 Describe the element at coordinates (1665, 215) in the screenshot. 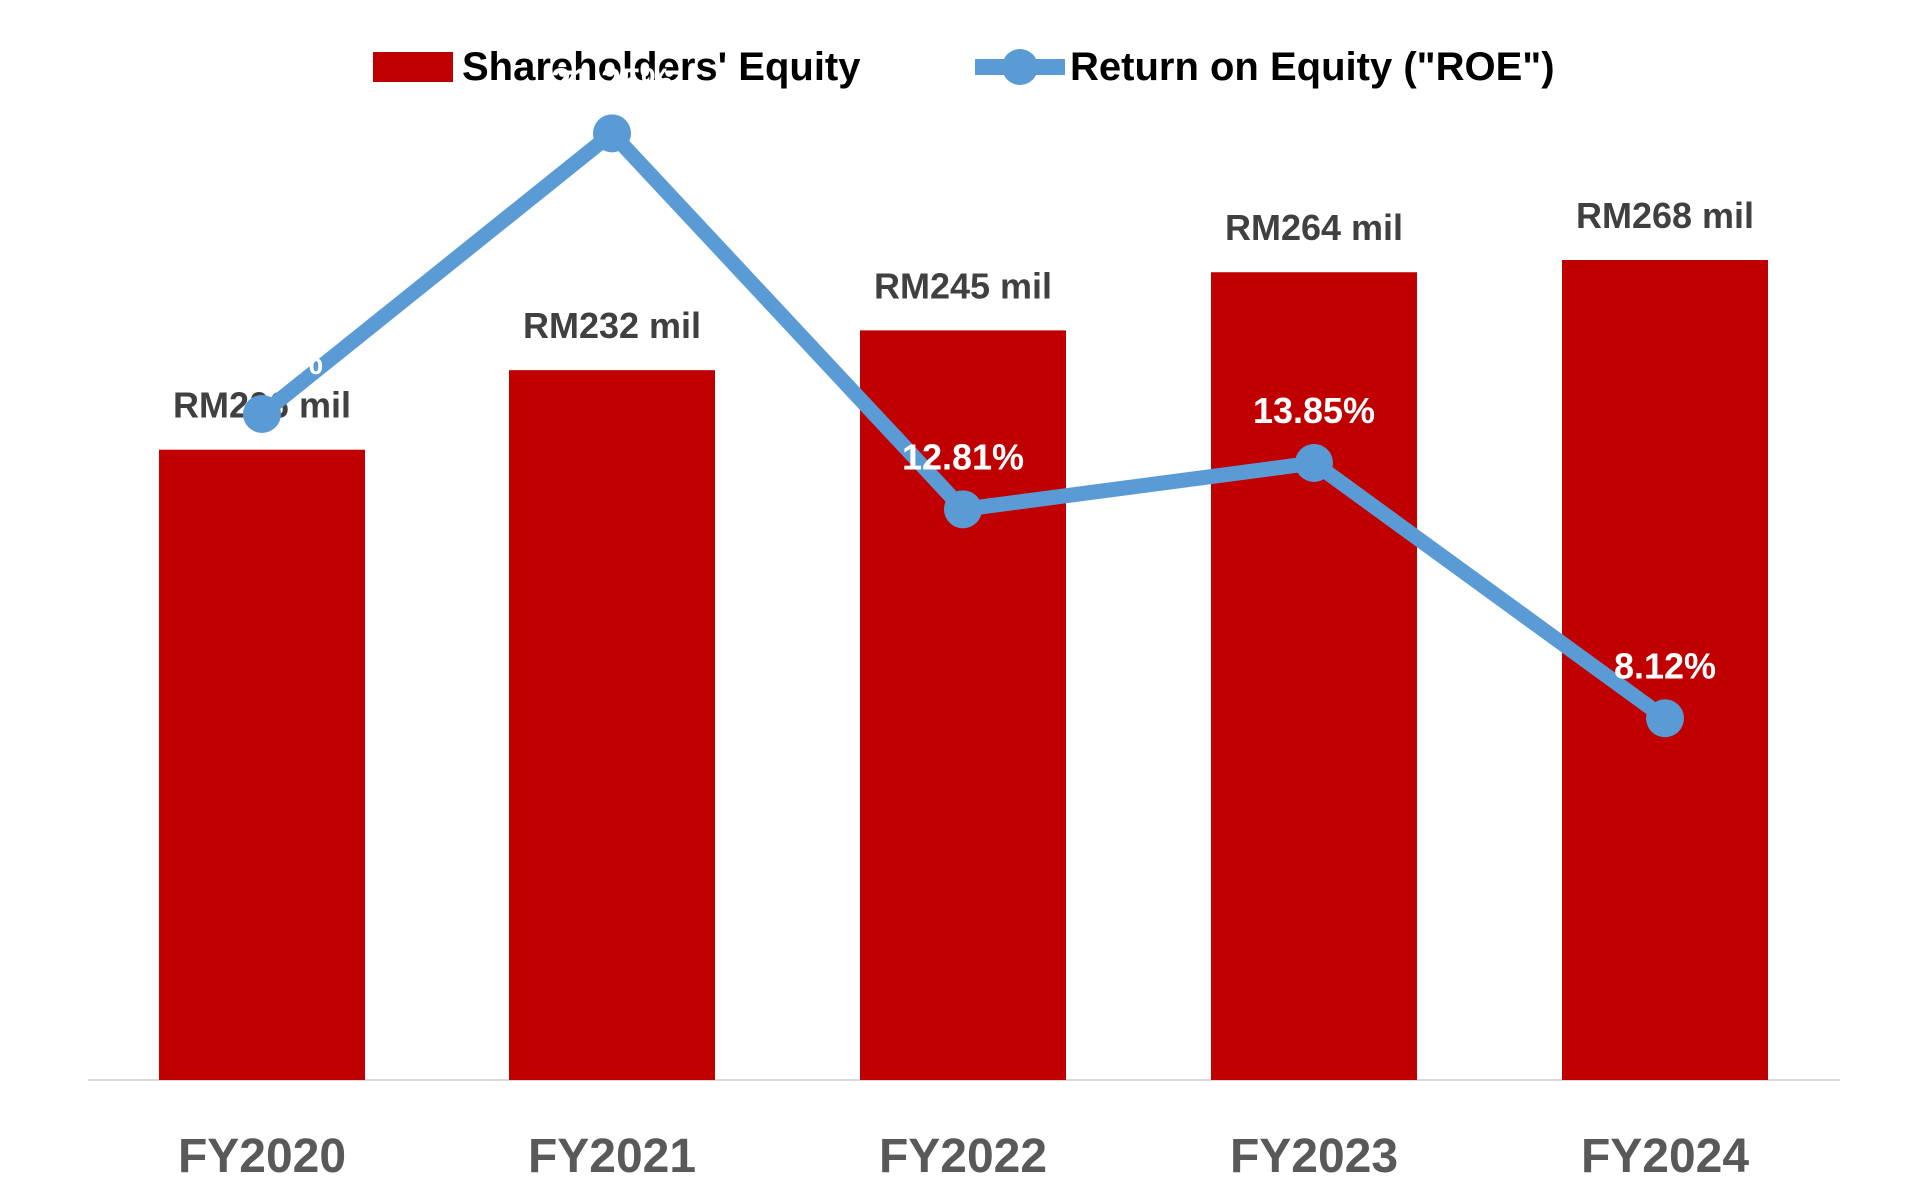

I see `bar-value-label: RM268 mil` at that location.